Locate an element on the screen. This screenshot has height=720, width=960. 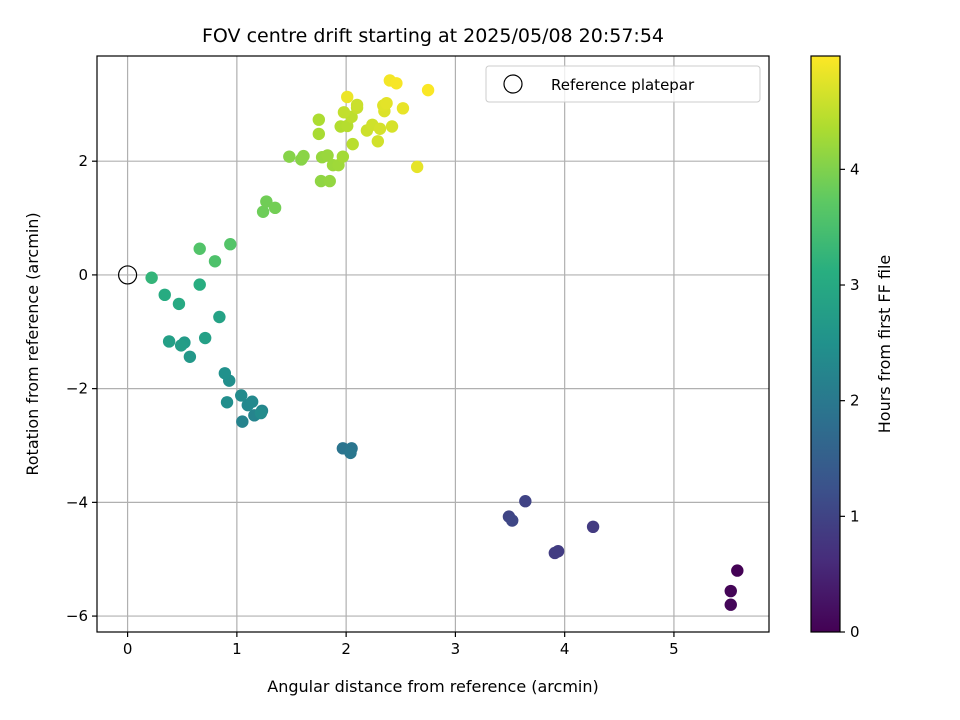
x-axis-label: Angular distance from reference (arcmin) is located at coordinates (432, 686).